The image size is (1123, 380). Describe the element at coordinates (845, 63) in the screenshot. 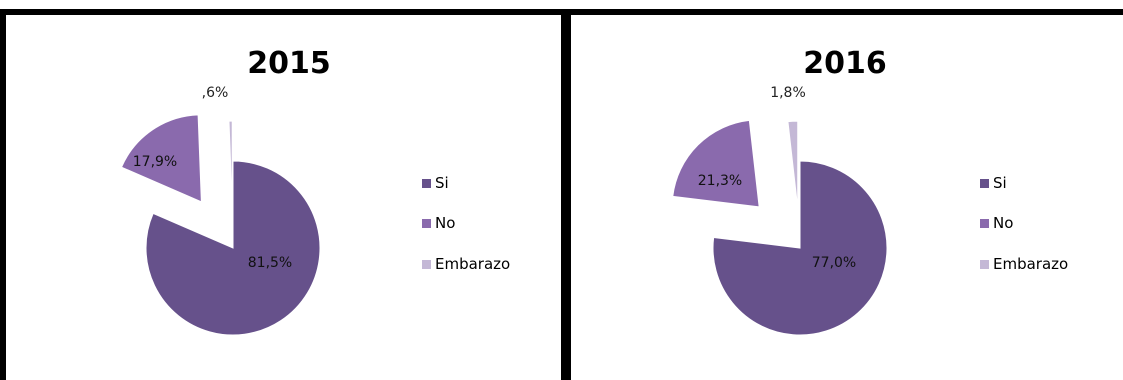

I see `chart-title: 2016` at that location.